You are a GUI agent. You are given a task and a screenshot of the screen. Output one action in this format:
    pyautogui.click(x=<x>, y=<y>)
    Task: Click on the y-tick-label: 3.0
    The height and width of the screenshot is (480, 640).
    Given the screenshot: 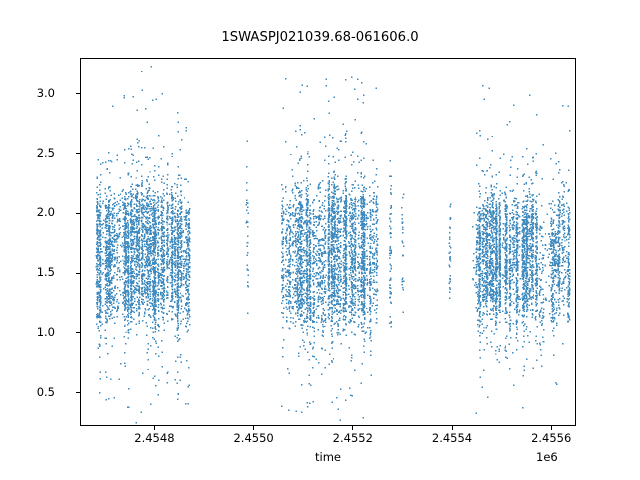 What is the action you would take?
    pyautogui.click(x=45, y=92)
    